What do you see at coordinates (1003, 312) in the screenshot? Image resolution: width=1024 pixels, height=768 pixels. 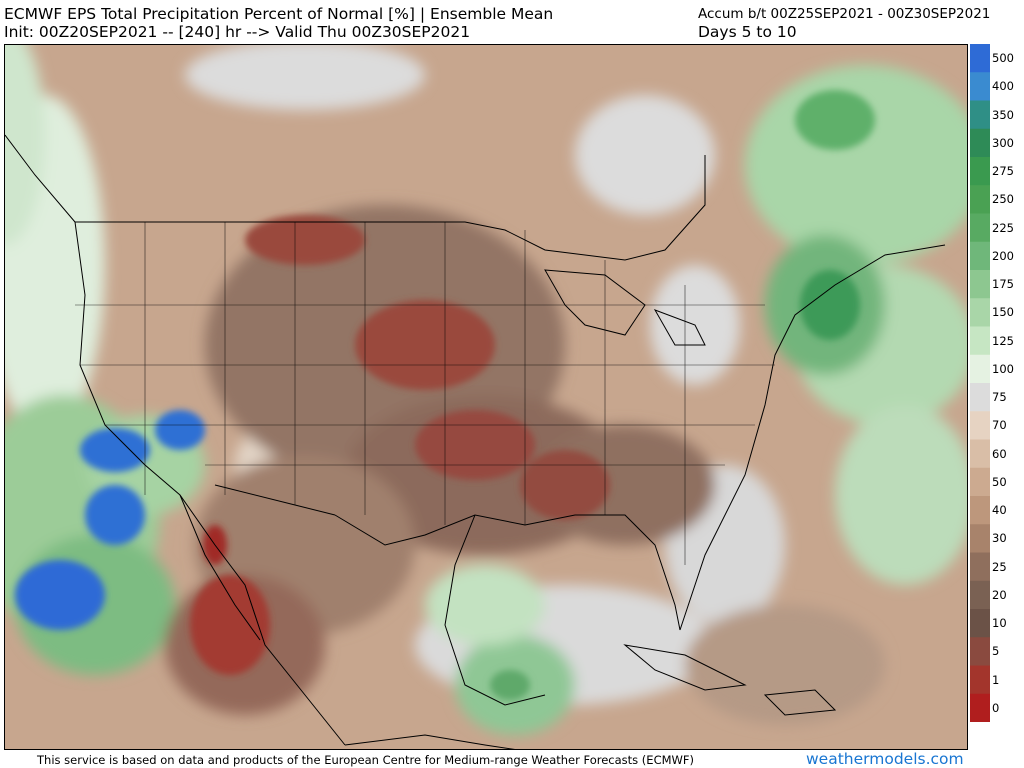 I see `color-scale-label: 150` at bounding box center [1003, 312].